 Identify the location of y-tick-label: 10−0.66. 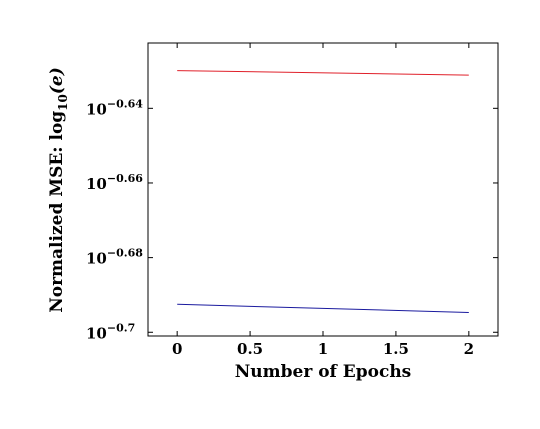
(114, 182).